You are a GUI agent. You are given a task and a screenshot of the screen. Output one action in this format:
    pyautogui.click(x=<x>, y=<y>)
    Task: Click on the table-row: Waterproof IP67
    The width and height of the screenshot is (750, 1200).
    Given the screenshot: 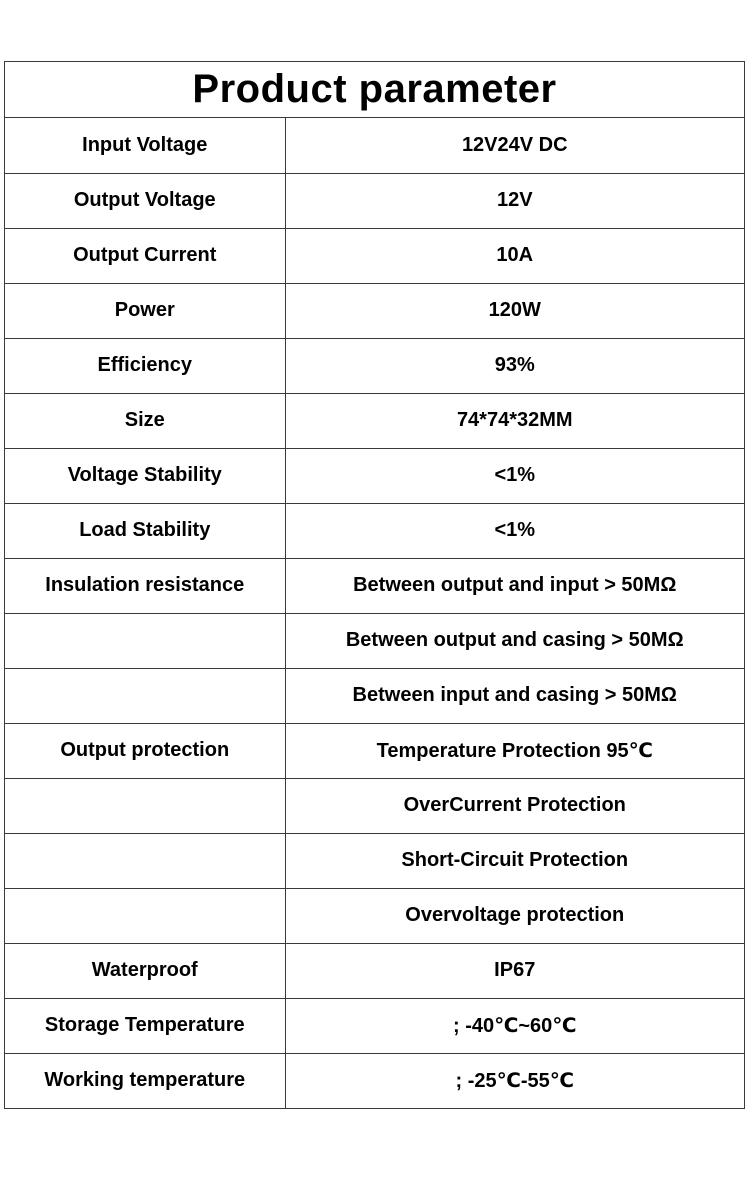 What is the action you would take?
    pyautogui.click(x=374, y=971)
    